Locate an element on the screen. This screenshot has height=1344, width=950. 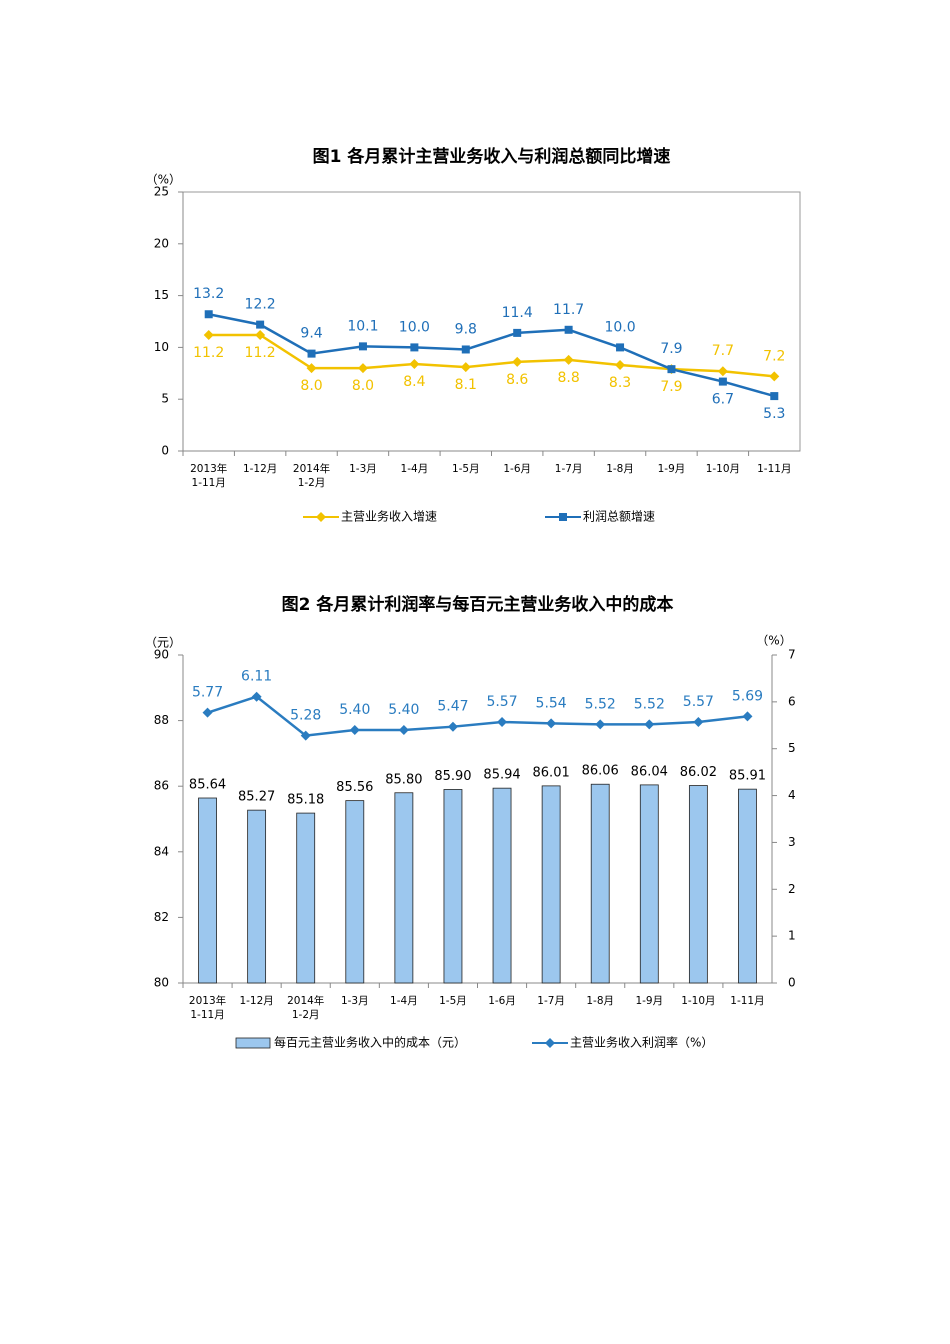
data-label: 5.28 is located at coordinates (305, 716).